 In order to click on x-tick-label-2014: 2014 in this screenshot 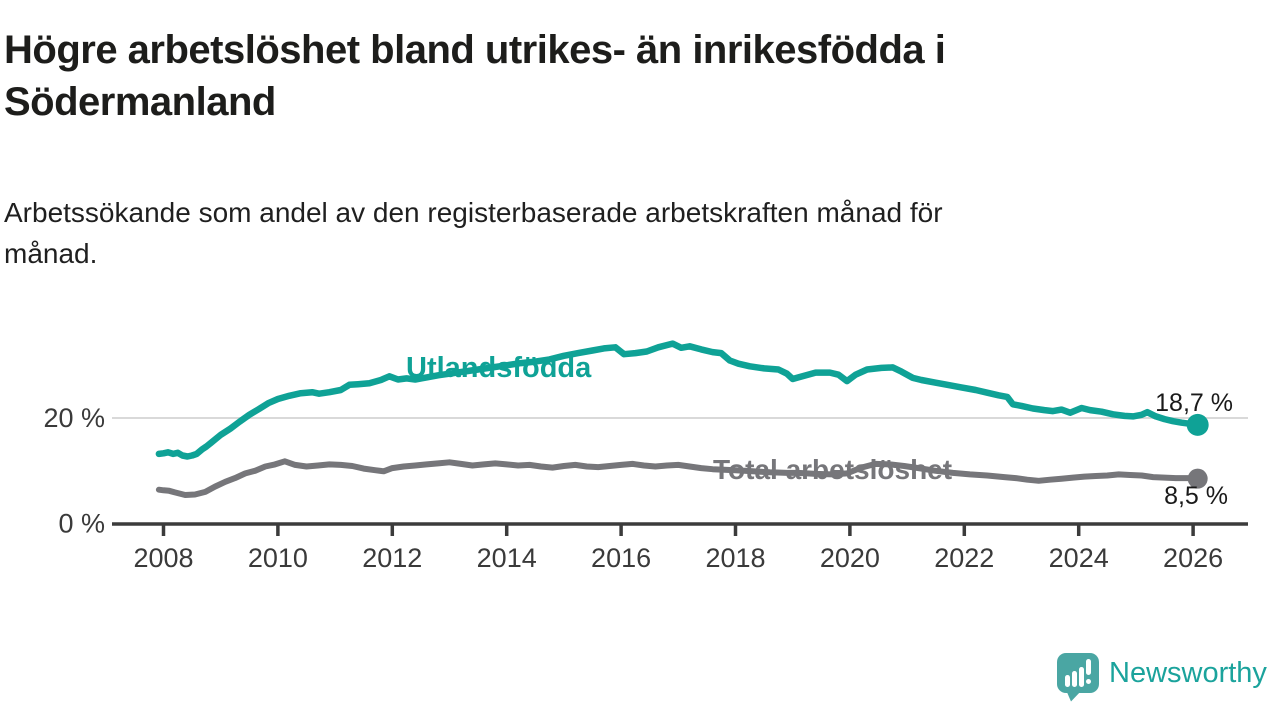, I will do `click(507, 558)`.